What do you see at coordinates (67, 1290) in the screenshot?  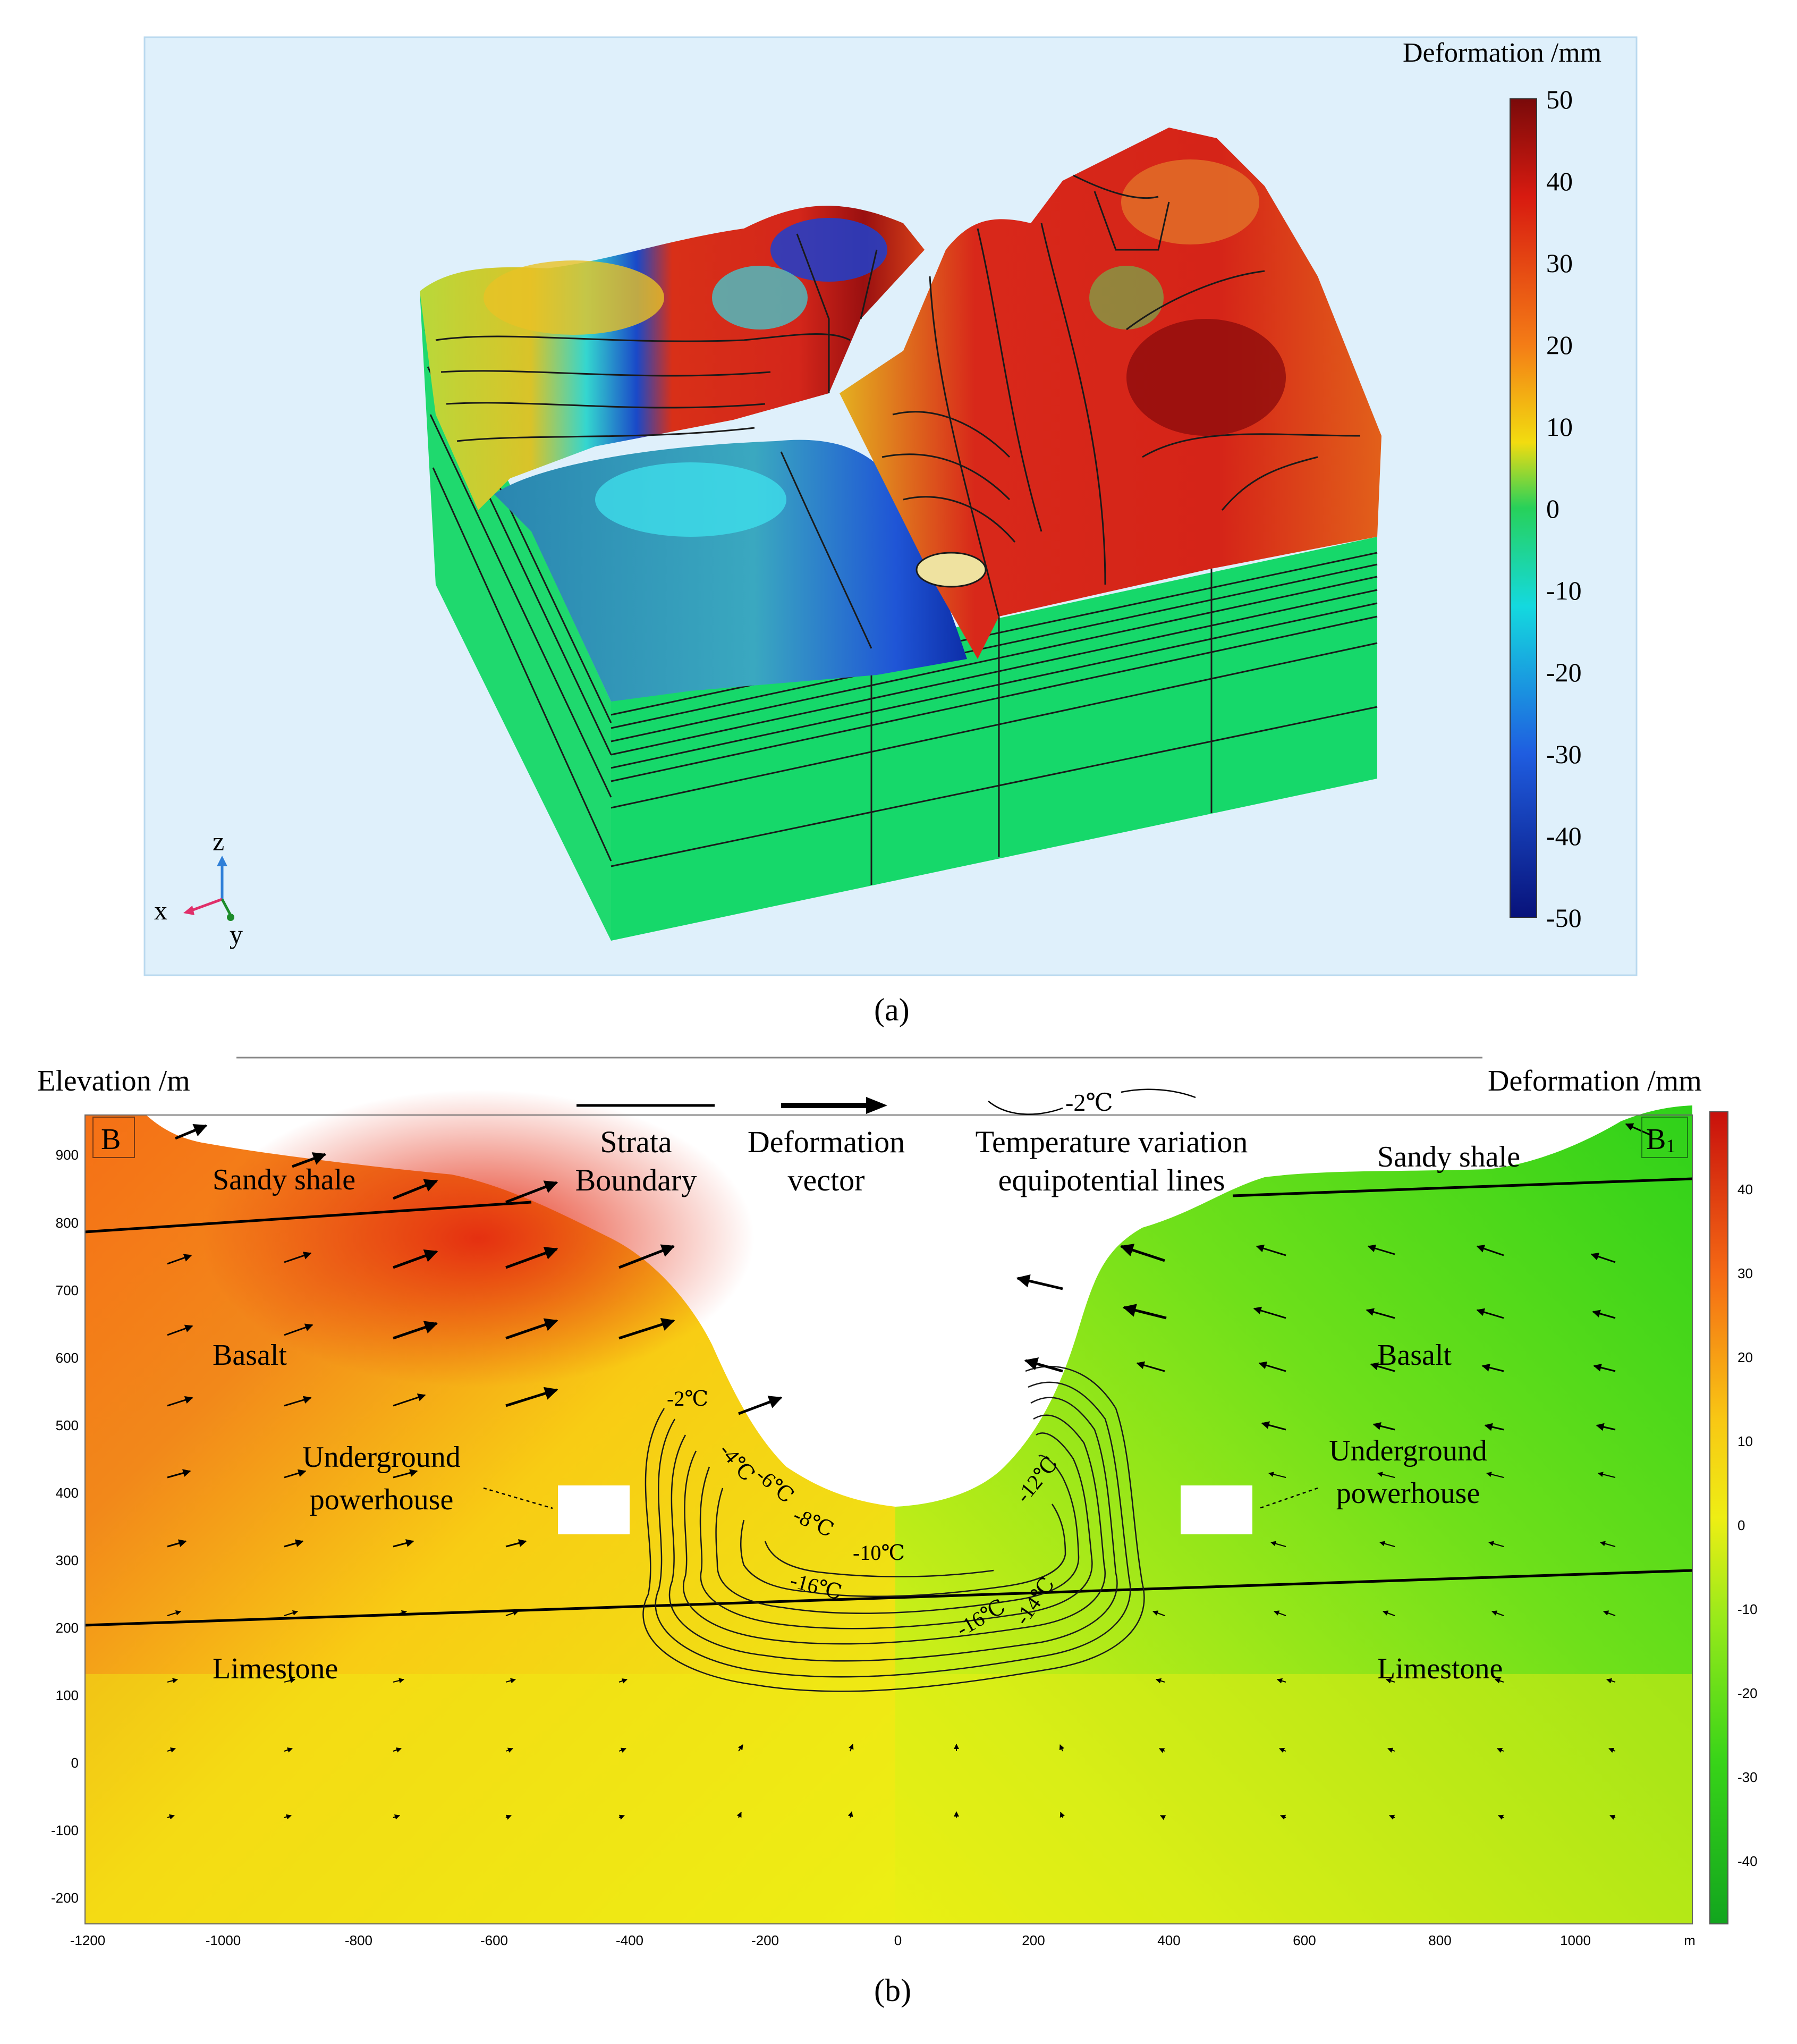 I see `y-tick: 700` at bounding box center [67, 1290].